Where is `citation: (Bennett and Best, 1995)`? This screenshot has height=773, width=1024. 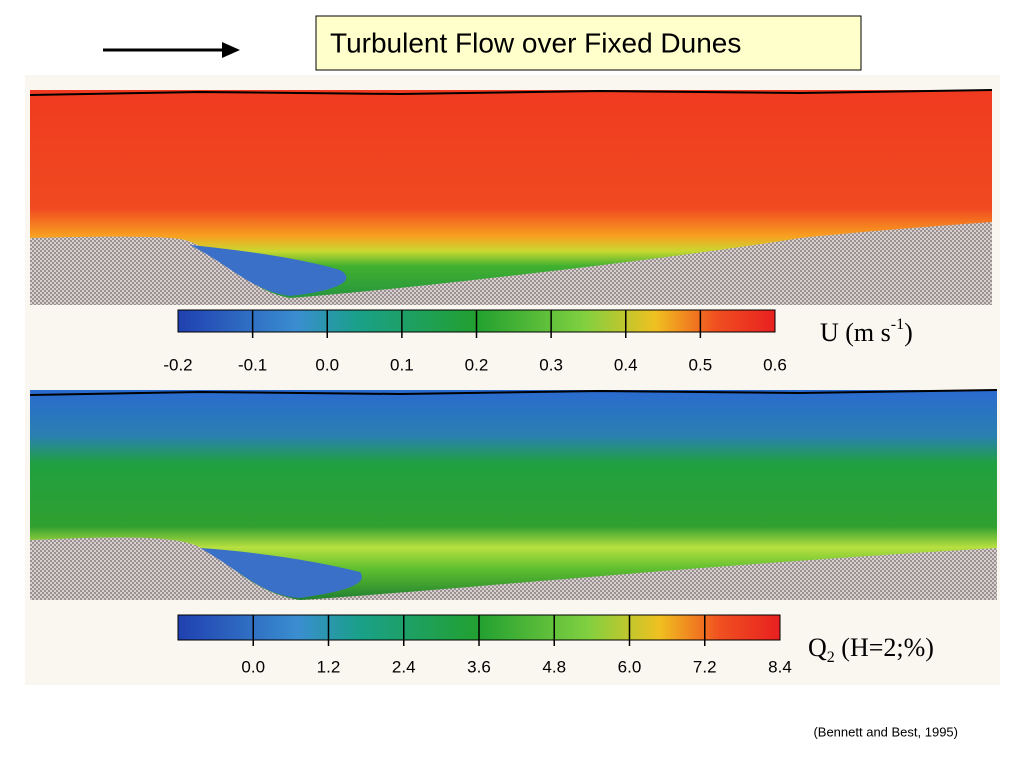 citation: (Bennett and Best, 1995) is located at coordinates (885, 731).